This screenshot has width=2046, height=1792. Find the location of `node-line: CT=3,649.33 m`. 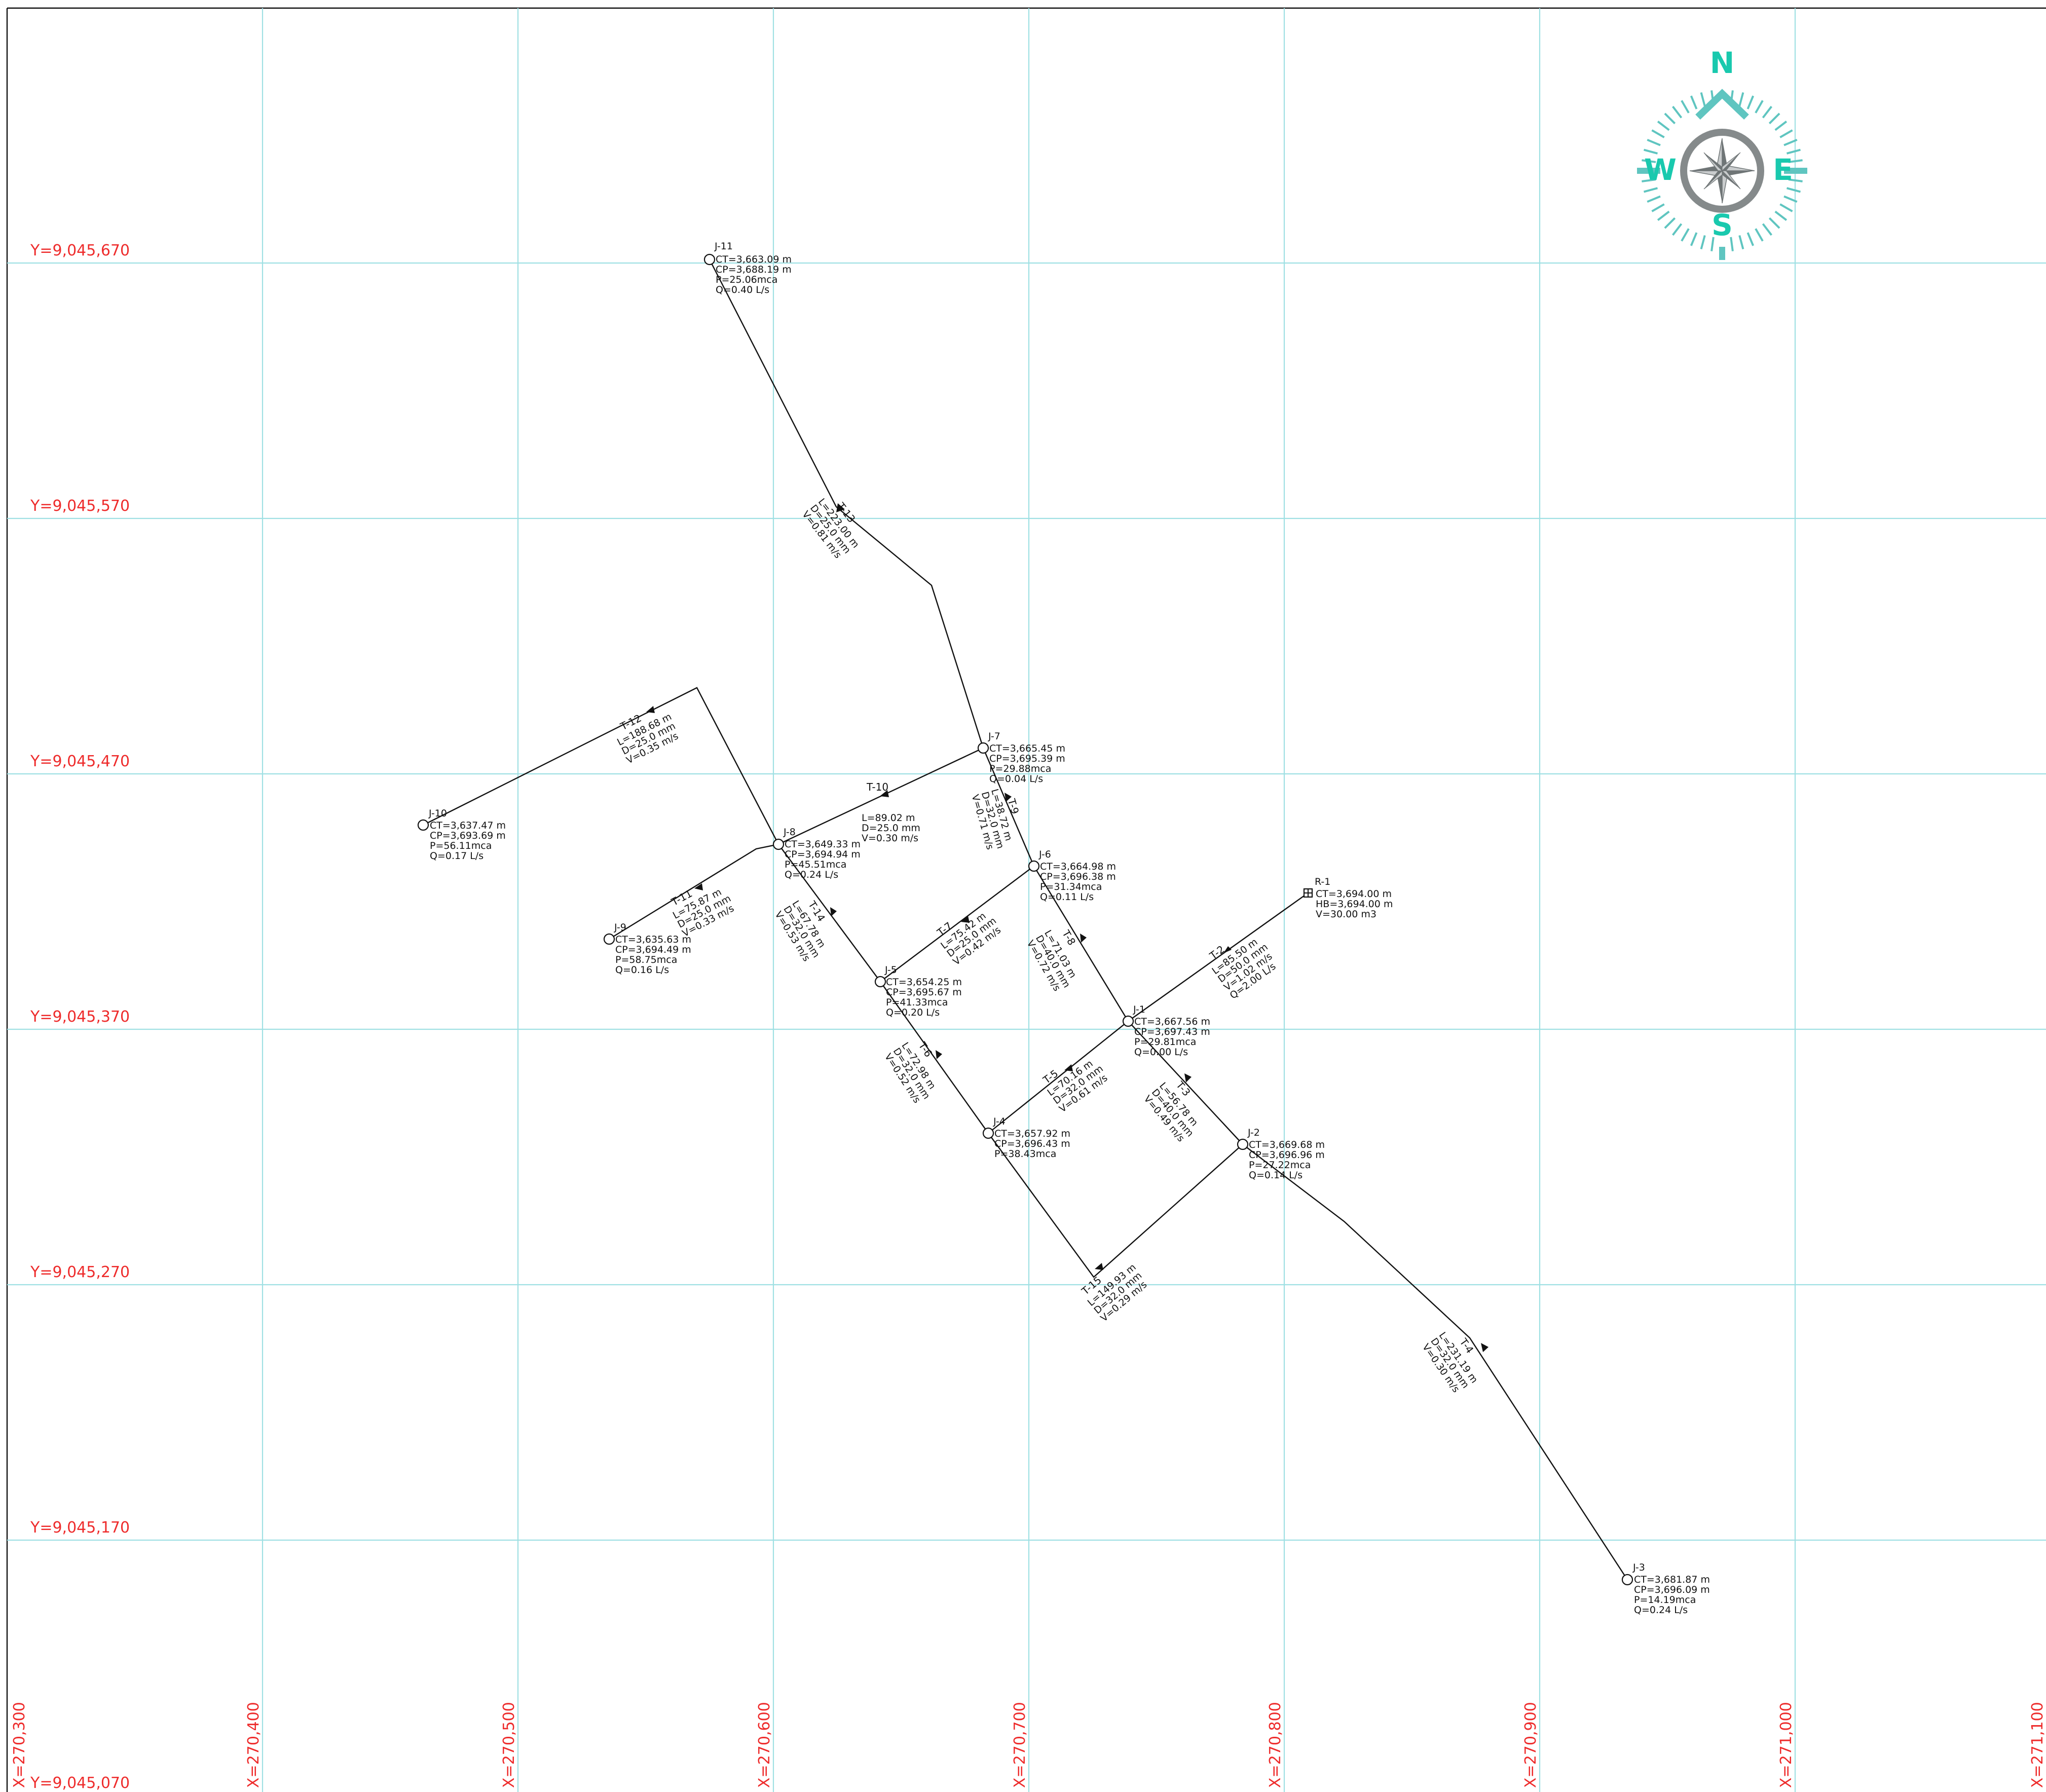

node-line: CT=3,649.33 m is located at coordinates (823, 844).